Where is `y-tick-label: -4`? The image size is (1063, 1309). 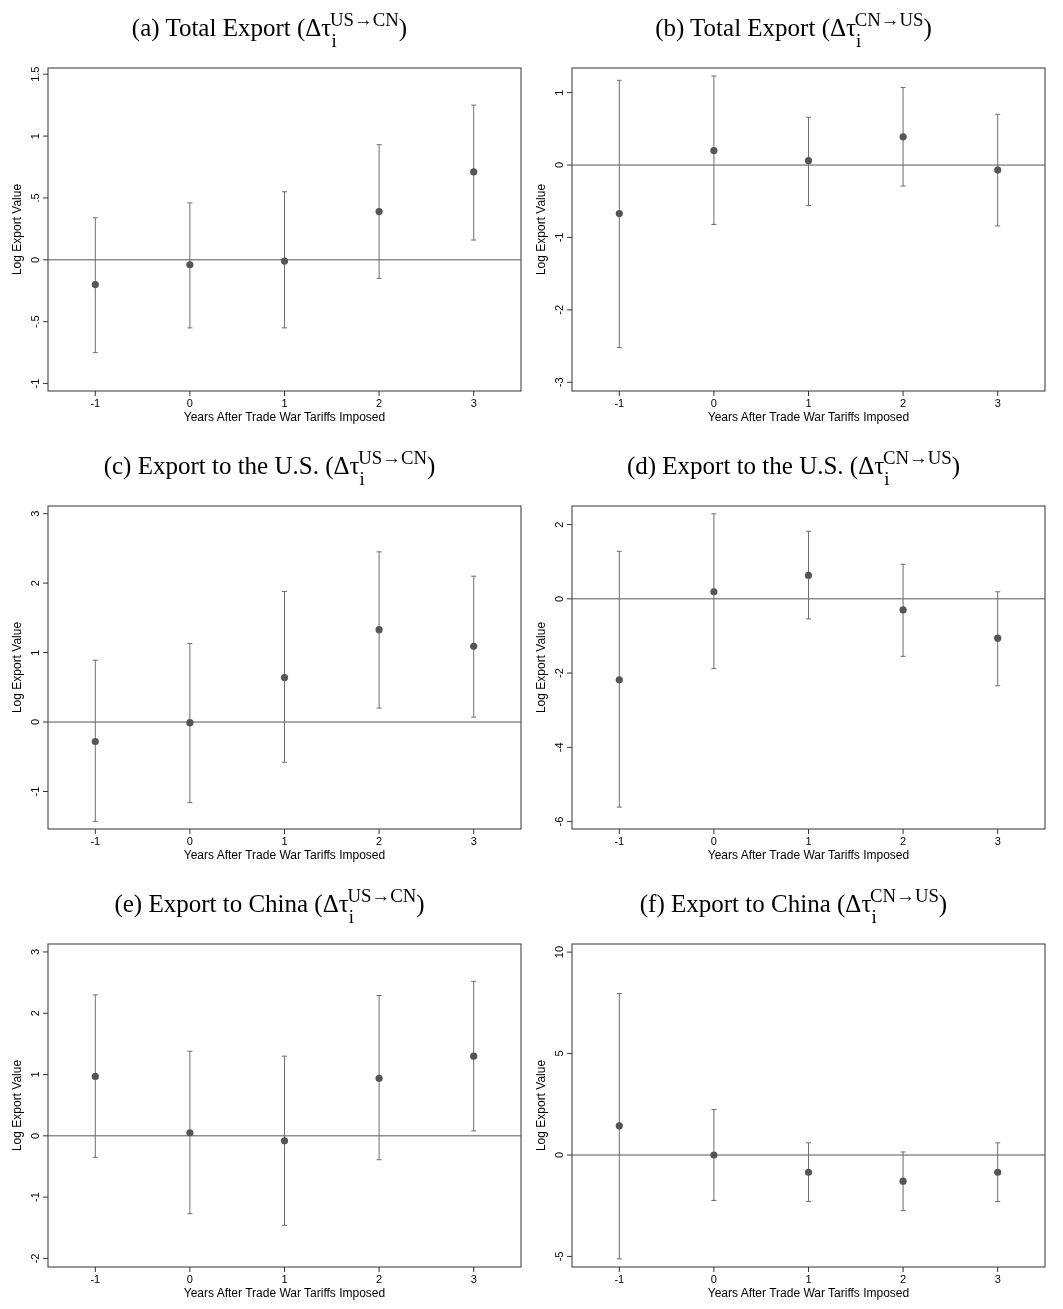
y-tick-label: -4 is located at coordinates (559, 747).